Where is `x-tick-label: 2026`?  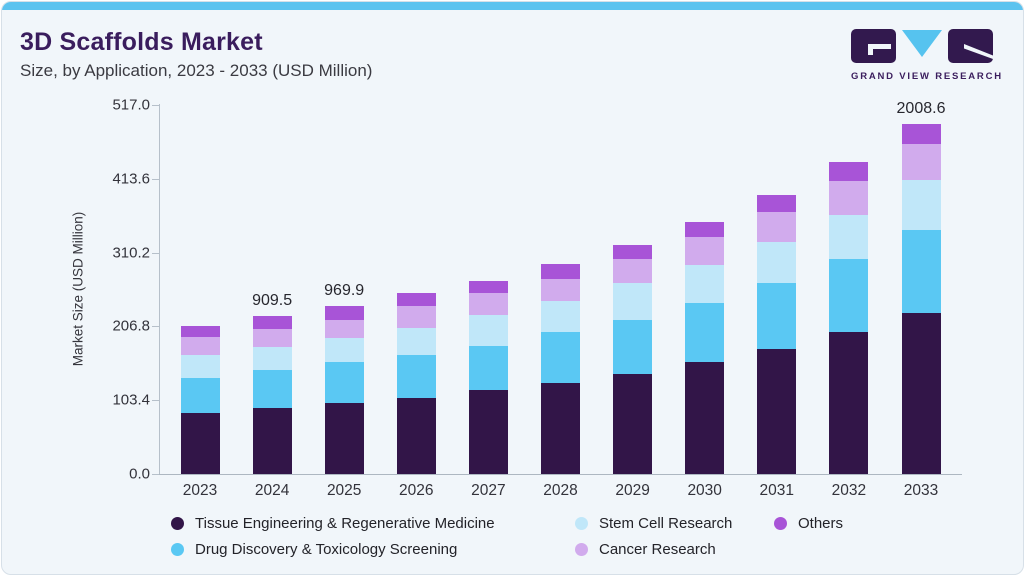
x-tick-label: 2026 is located at coordinates (416, 490).